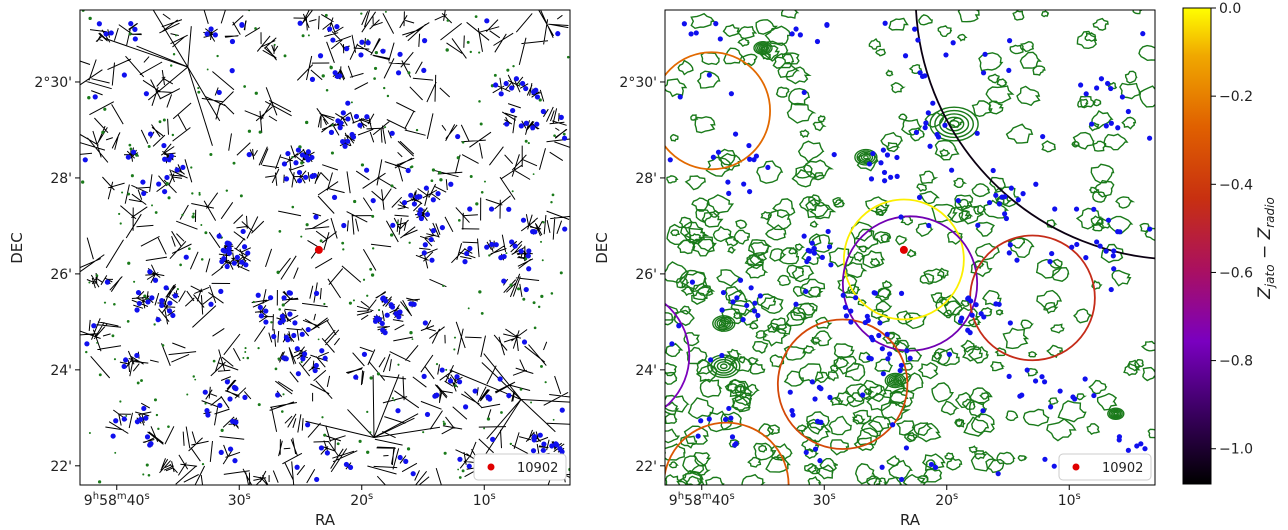 The image size is (1288, 530). What do you see at coordinates (1197, 246) in the screenshot?
I see `colorbar-gradient` at bounding box center [1197, 246].